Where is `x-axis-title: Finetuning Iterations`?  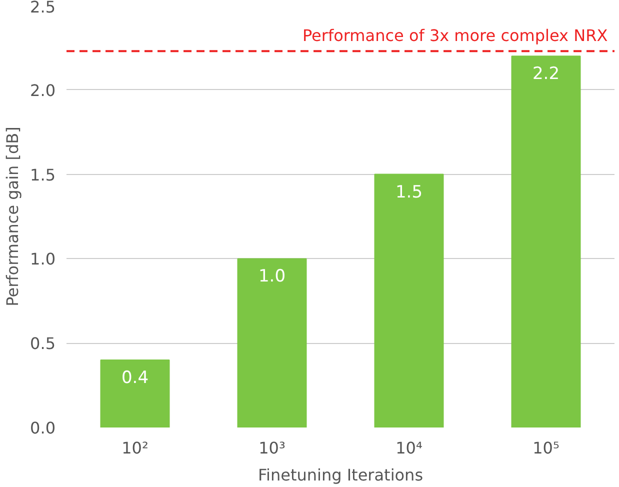
x-axis-title: Finetuning Iterations is located at coordinates (341, 475).